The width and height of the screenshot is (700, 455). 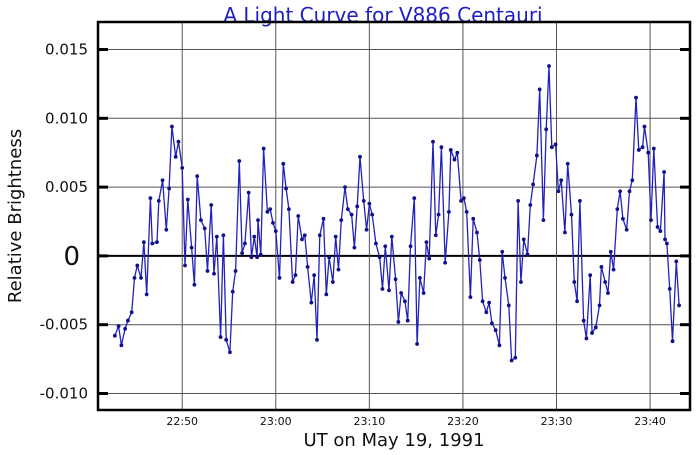 I want to click on x-tick-label: 23:40, so click(x=650, y=421).